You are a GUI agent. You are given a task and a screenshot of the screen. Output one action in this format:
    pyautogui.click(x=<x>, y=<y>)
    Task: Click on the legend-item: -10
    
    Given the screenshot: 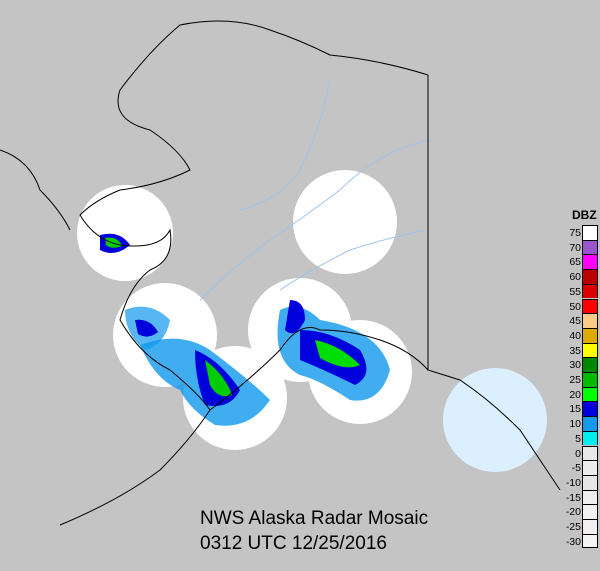 What is the action you would take?
    pyautogui.click(x=583, y=482)
    